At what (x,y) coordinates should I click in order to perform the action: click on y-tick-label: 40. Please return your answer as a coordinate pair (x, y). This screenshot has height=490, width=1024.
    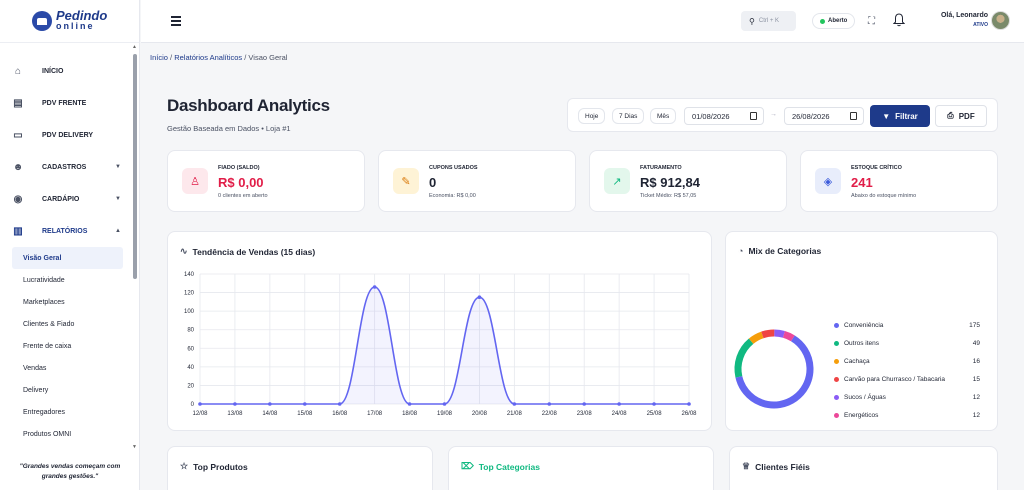
    Looking at the image, I should click on (190, 368).